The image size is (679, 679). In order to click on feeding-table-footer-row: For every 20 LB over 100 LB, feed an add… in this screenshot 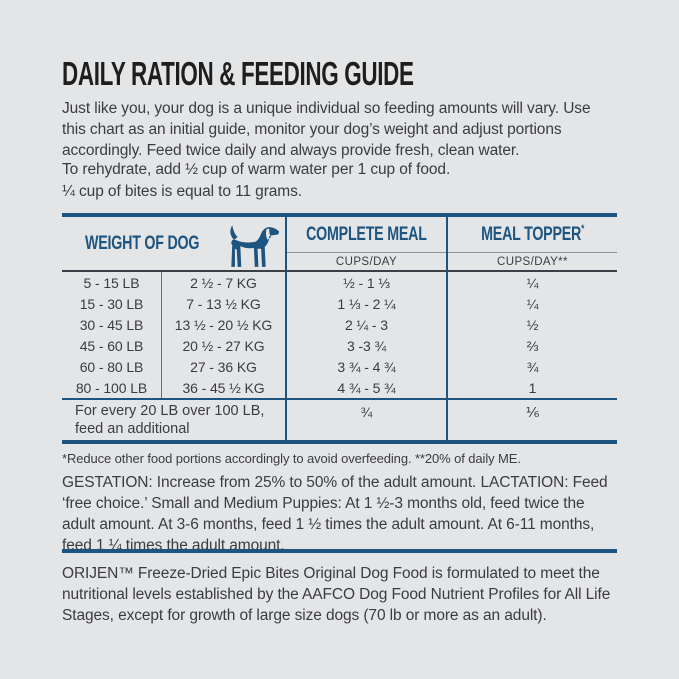, I will do `click(339, 419)`.